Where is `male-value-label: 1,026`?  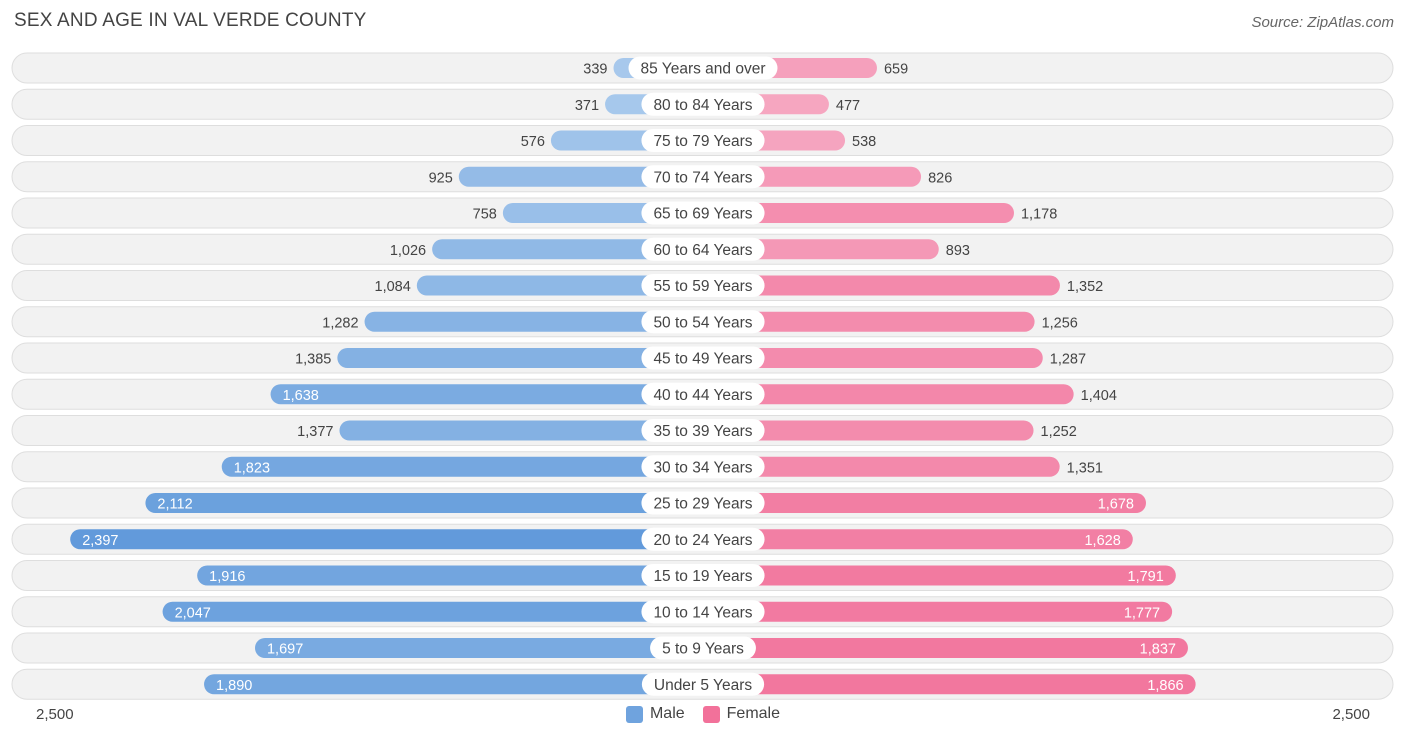
male-value-label: 1,026 is located at coordinates (408, 251).